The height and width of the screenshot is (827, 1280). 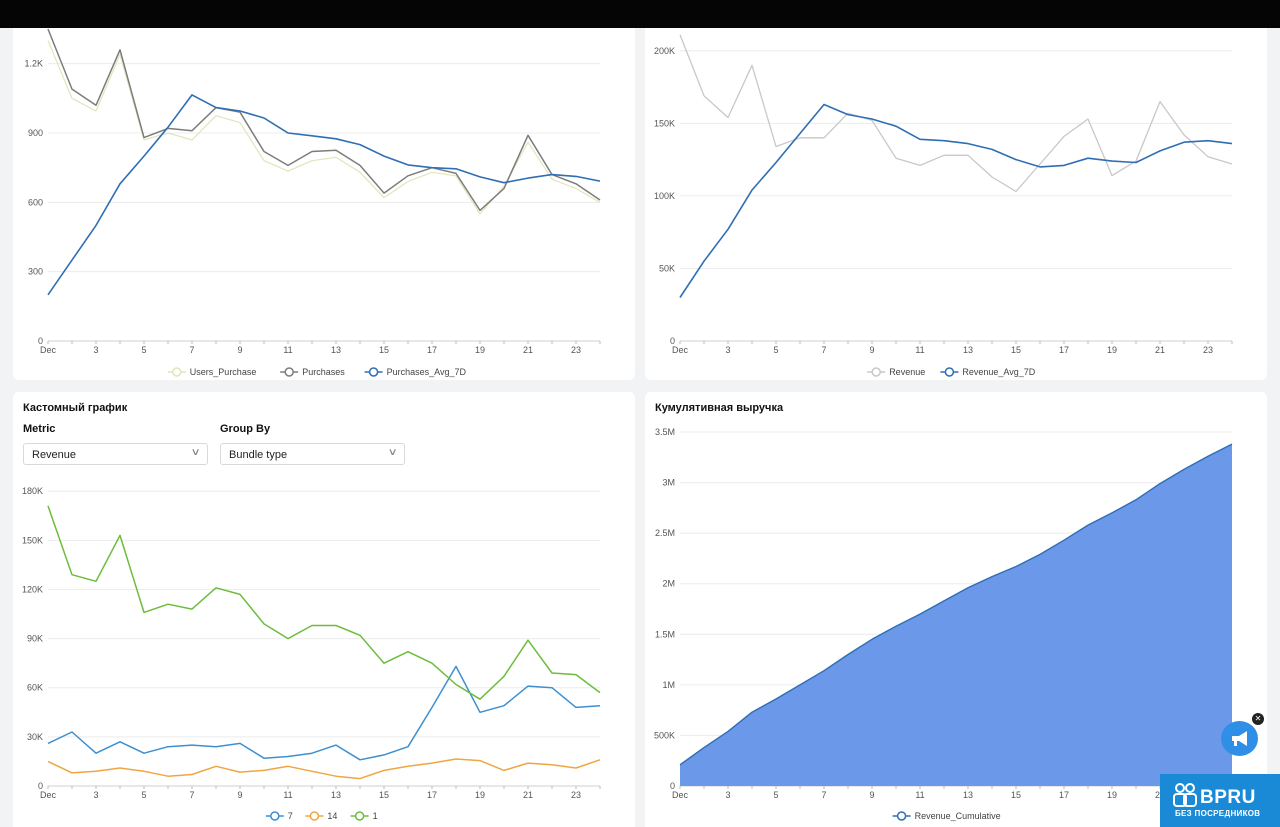 I want to click on y-tick-label: 600, so click(x=35, y=202).